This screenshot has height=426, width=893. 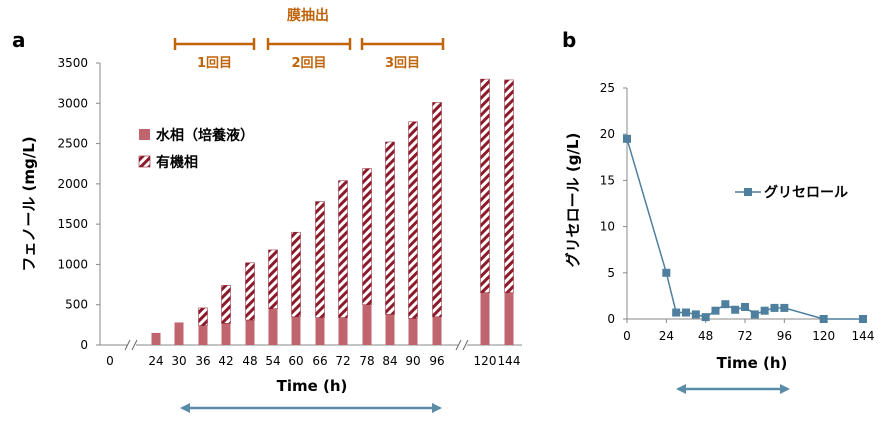 I want to click on stage-label: 3回目, so click(x=402, y=63).